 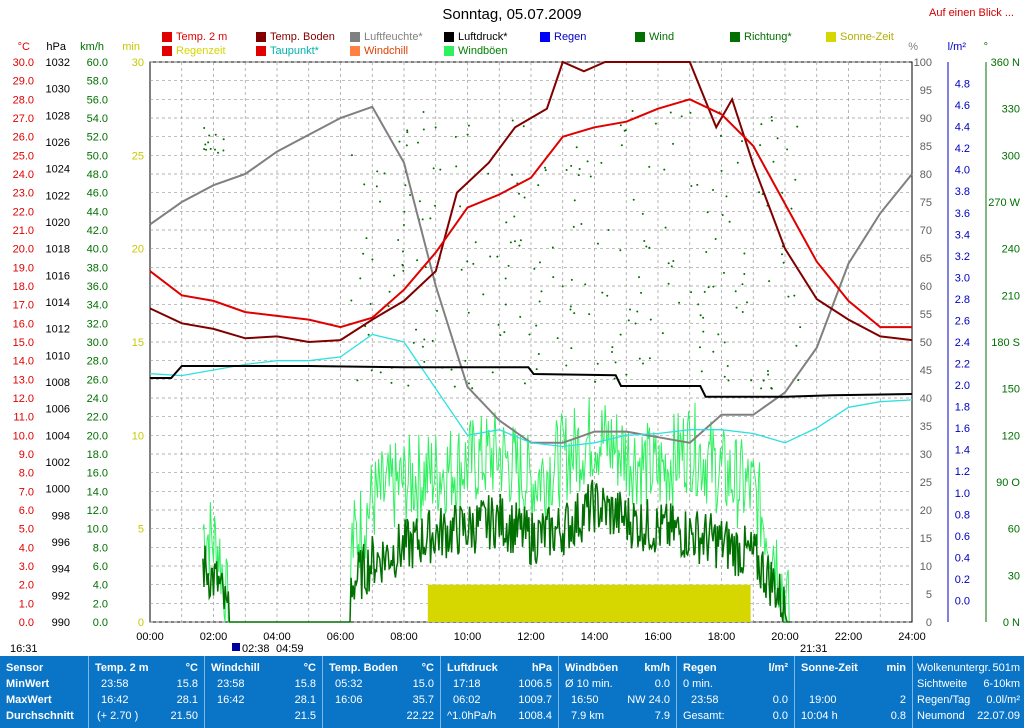 I want to click on hpa-tick: 992, so click(x=61, y=596).